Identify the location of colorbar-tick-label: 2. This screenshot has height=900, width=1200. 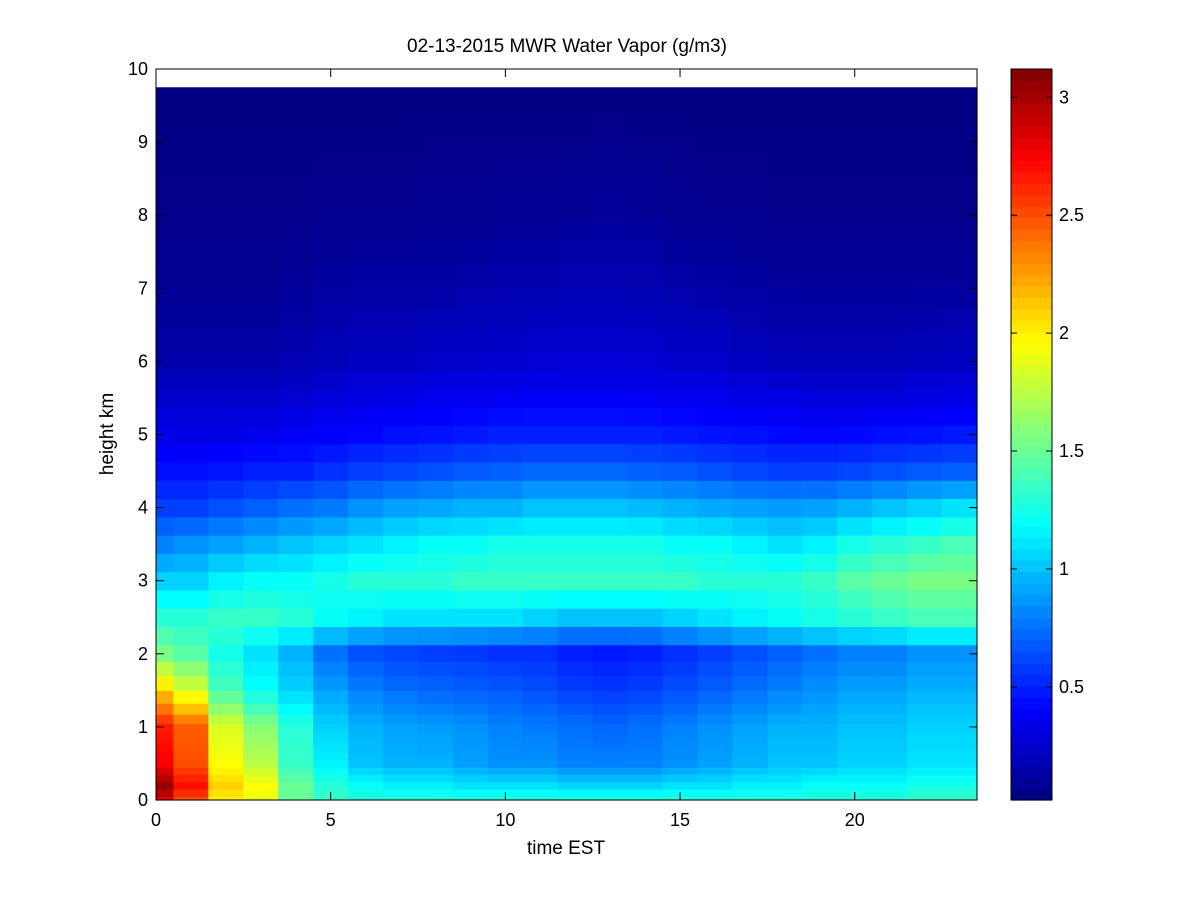
(1064, 333).